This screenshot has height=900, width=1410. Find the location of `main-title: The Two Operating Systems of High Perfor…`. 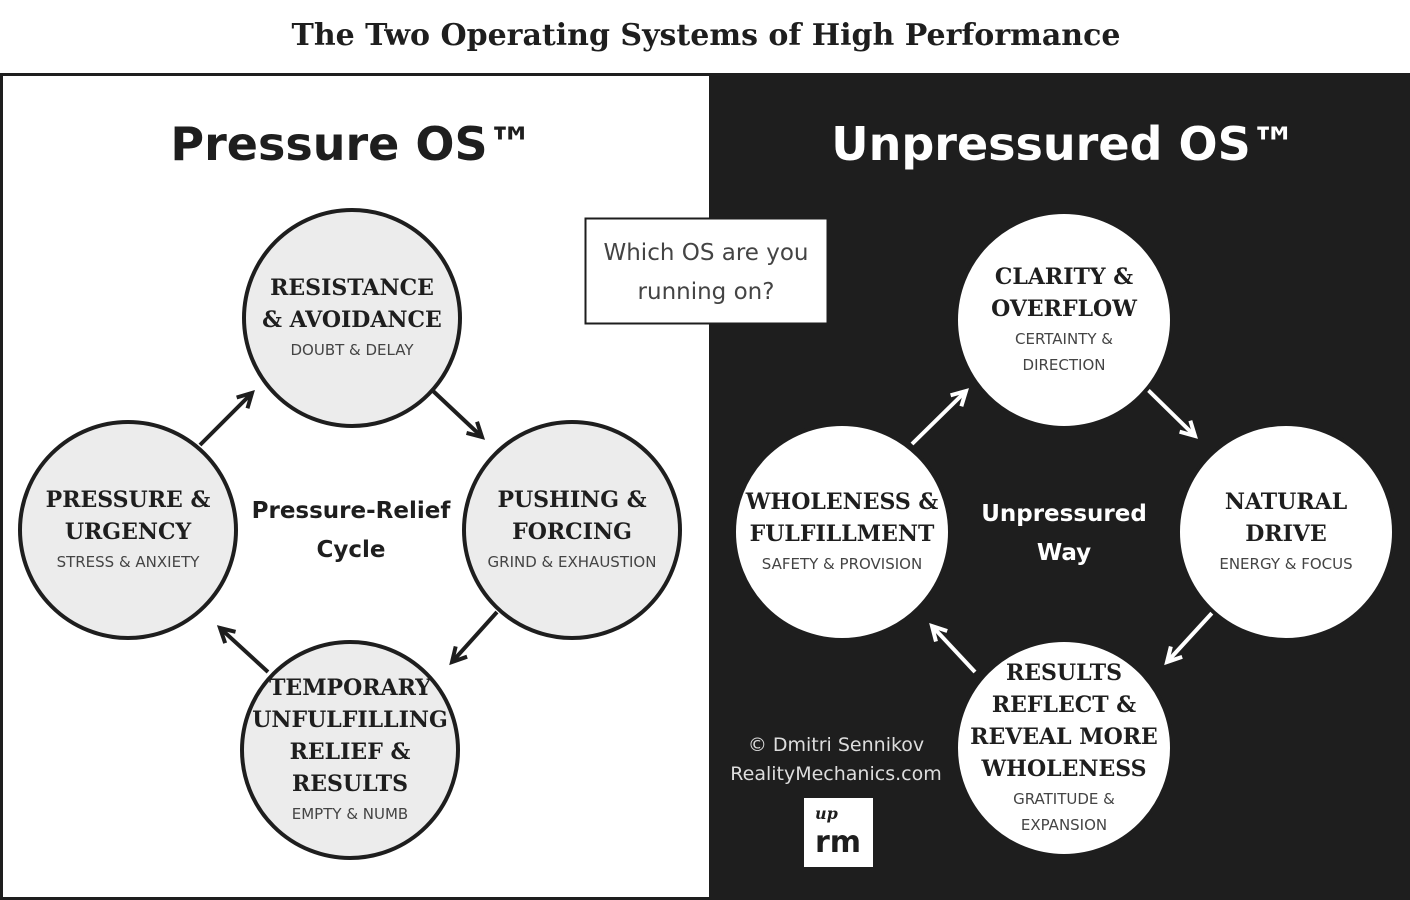

main-title: The Two Operating Systems of High Perfor… is located at coordinates (706, 35).